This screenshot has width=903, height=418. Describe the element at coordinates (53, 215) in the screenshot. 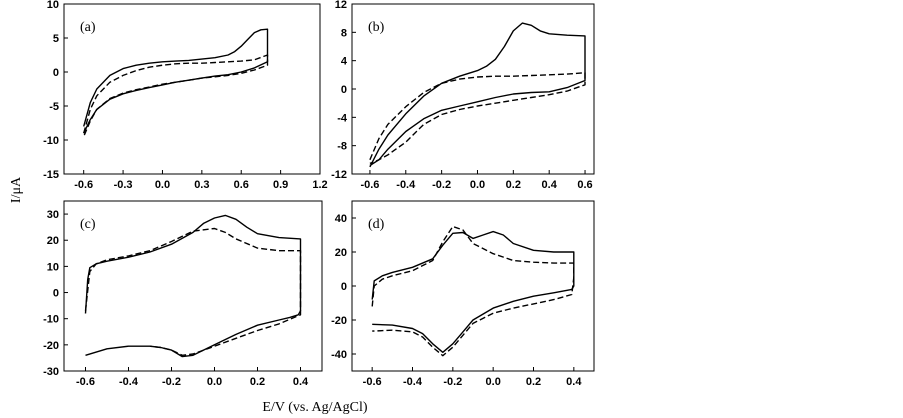

I see `y-tick-label: 30` at that location.